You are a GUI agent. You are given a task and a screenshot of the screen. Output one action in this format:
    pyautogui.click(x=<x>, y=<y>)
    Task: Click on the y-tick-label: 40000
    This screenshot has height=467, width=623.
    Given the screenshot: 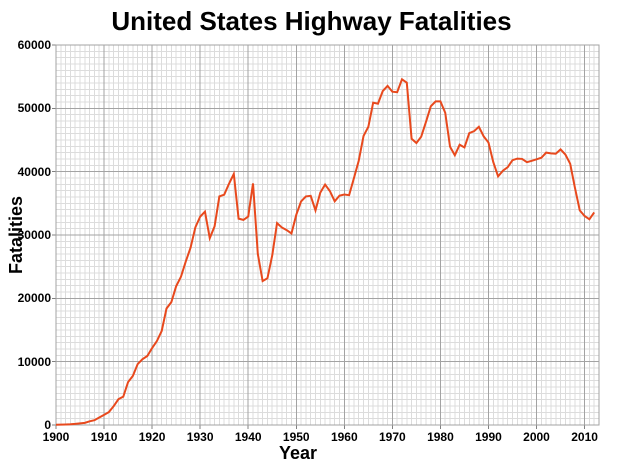 What is the action you would take?
    pyautogui.click(x=34, y=171)
    